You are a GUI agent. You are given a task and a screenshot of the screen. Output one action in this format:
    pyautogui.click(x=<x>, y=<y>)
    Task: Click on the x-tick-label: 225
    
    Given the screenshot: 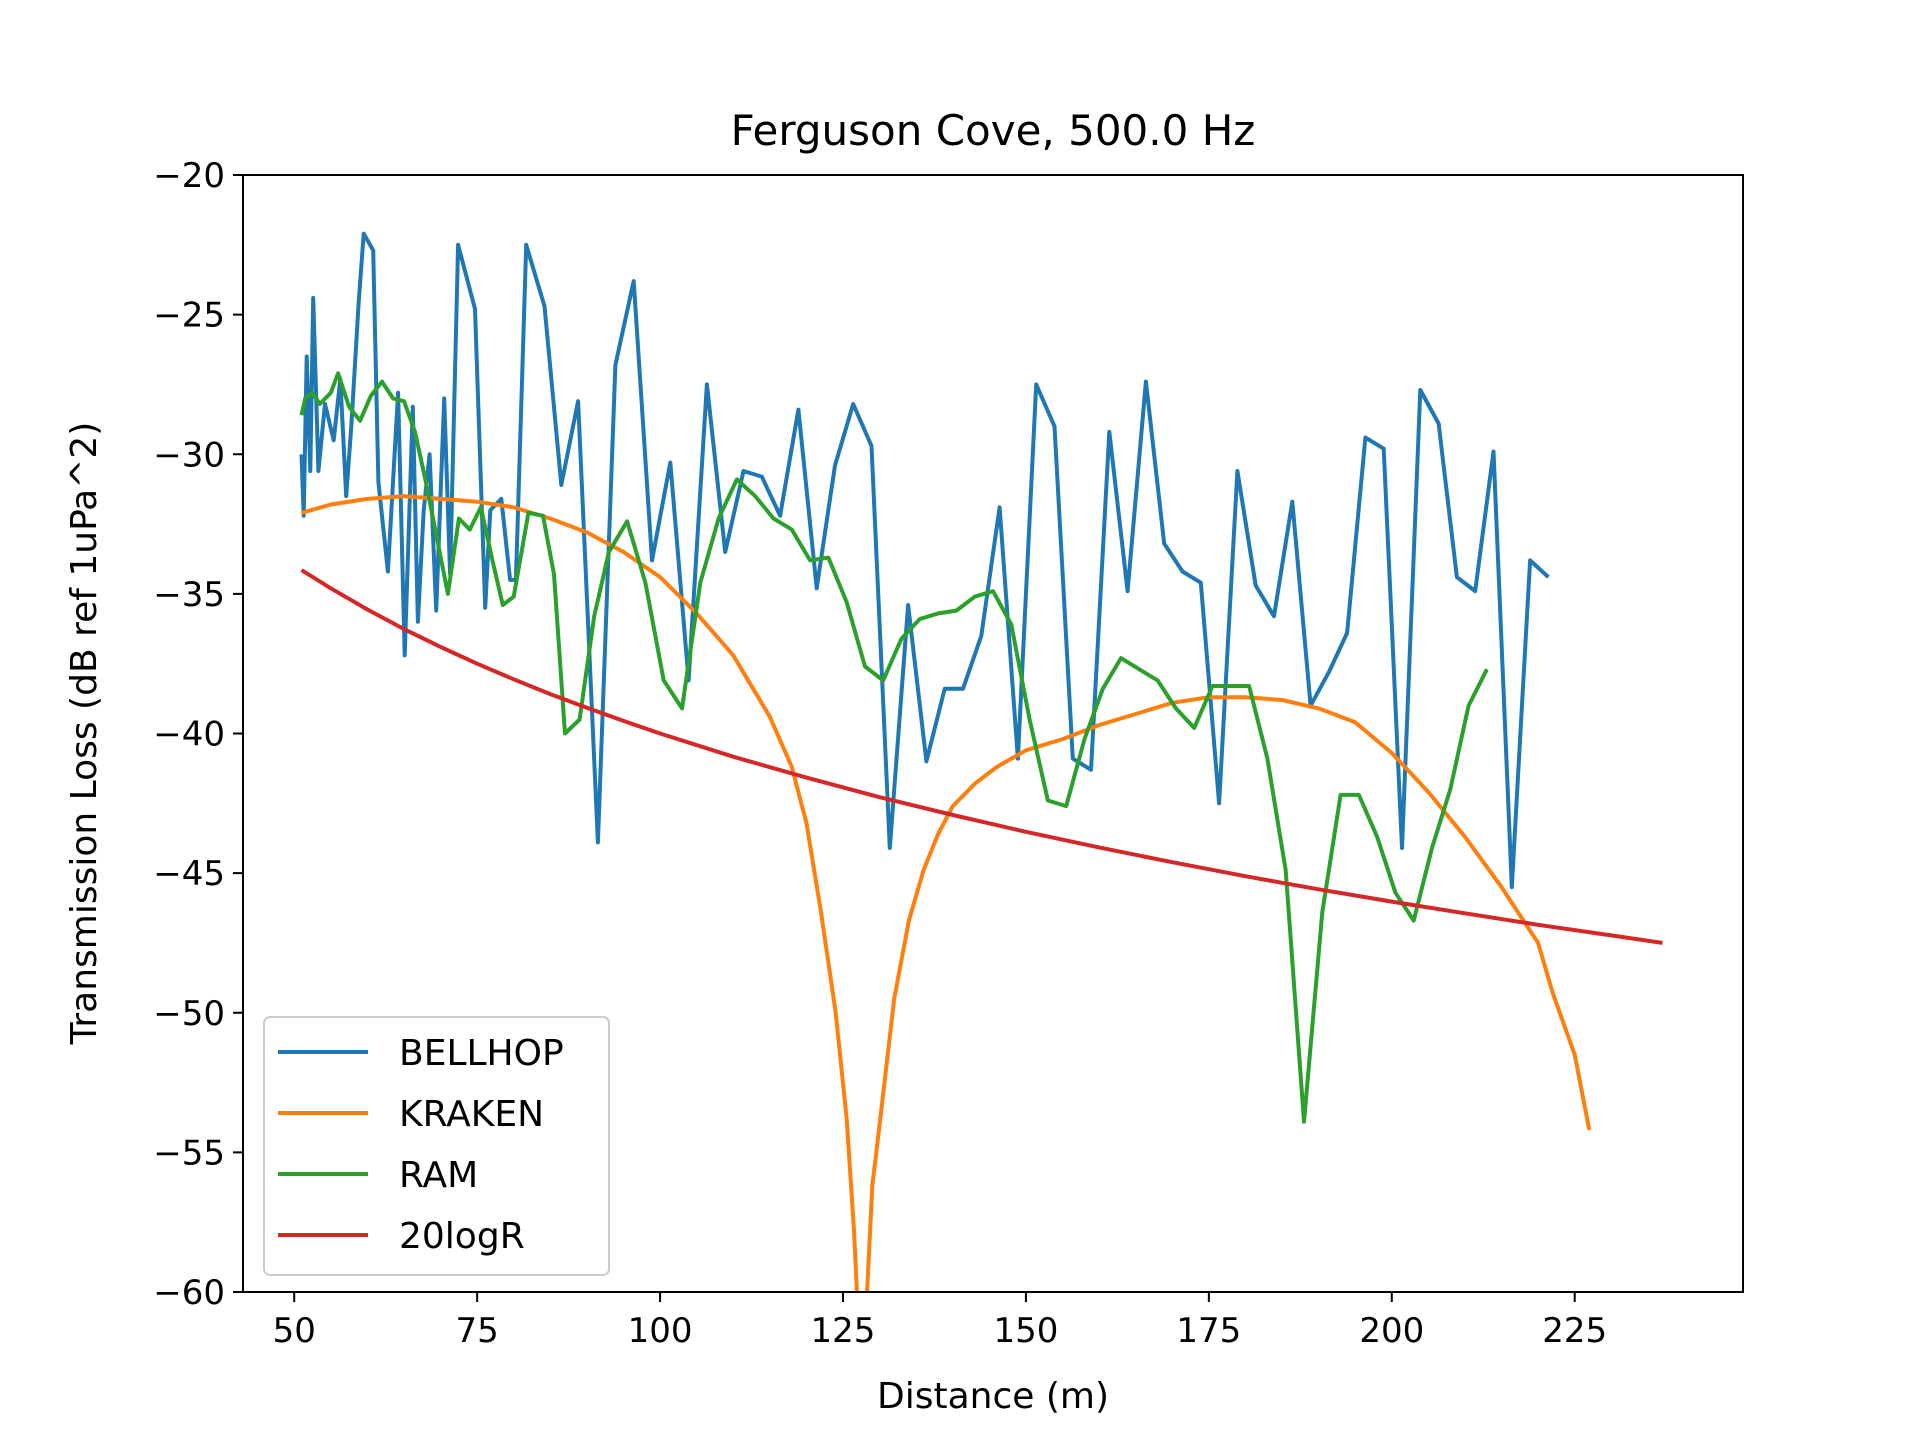 What is the action you would take?
    pyautogui.click(x=1574, y=1331)
    